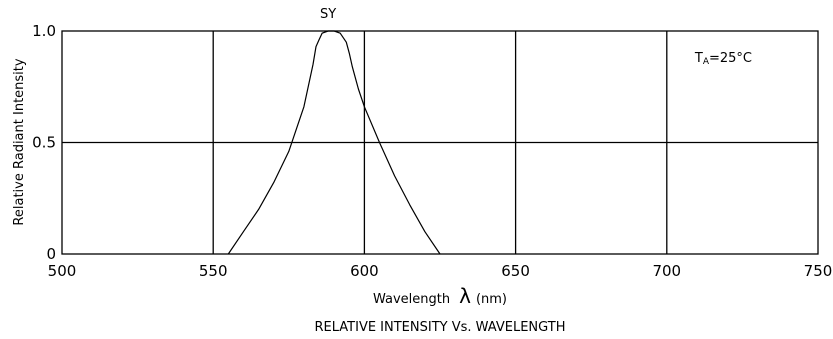 This screenshot has height=339, width=833. I want to click on x-tick-label: 600, so click(364, 271).